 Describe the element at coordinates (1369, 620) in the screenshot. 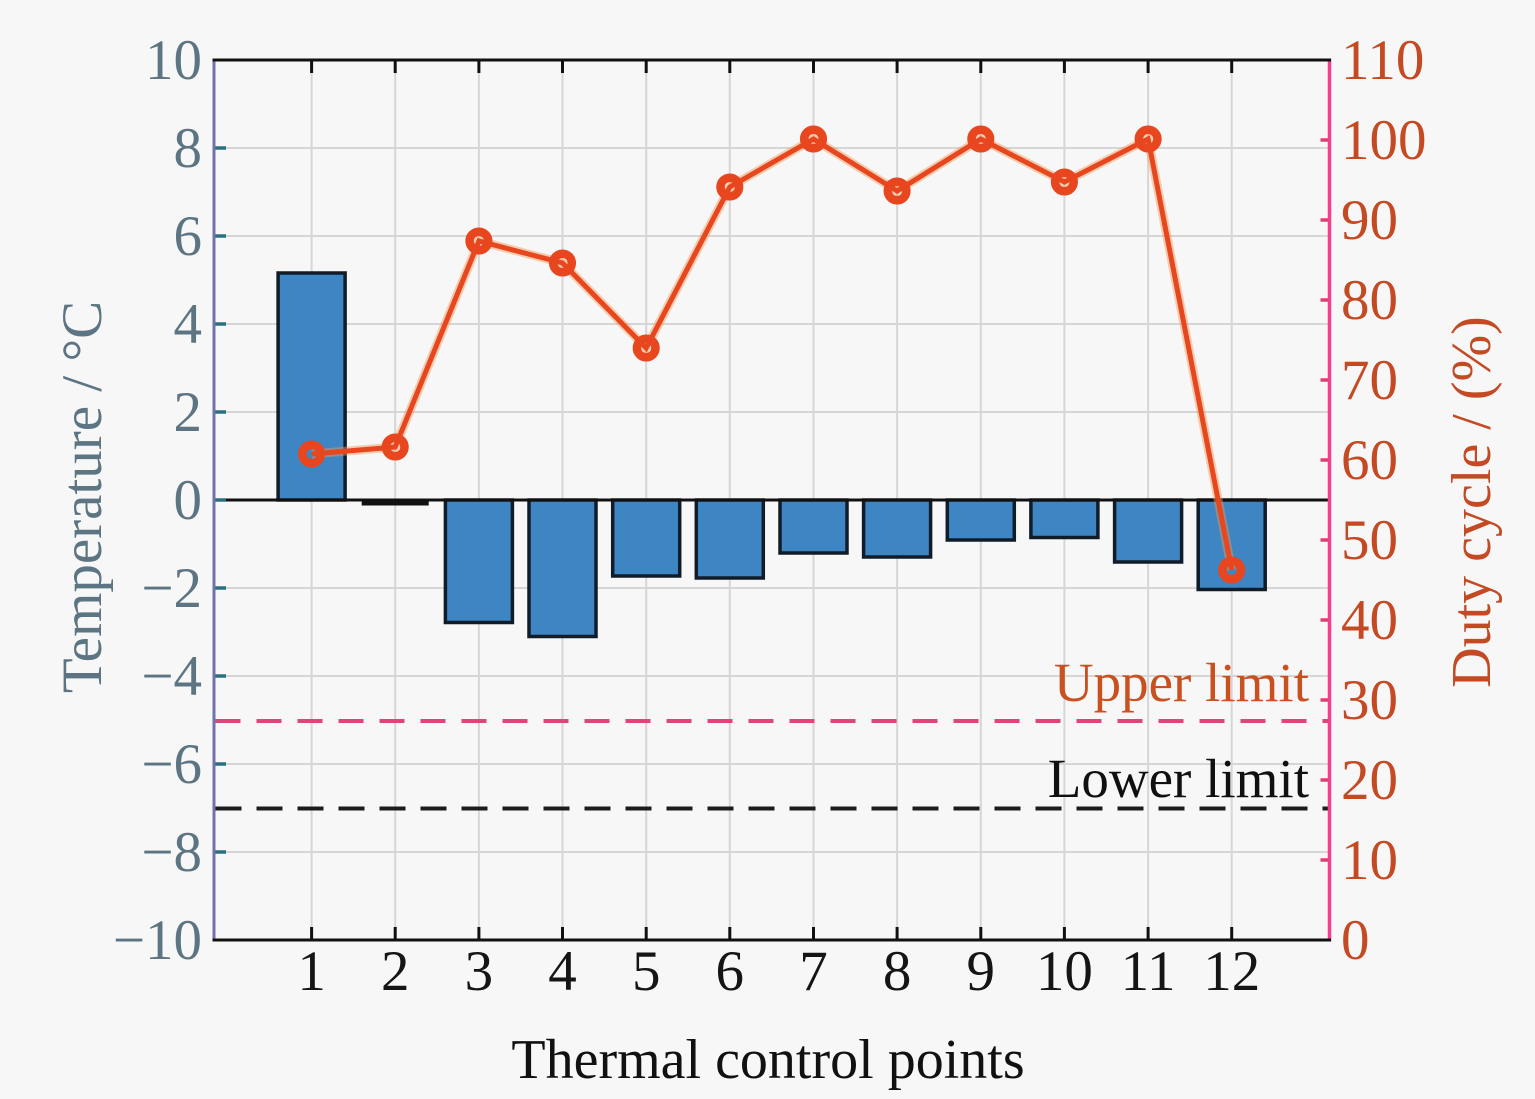

I see `svg-text: 40` at that location.